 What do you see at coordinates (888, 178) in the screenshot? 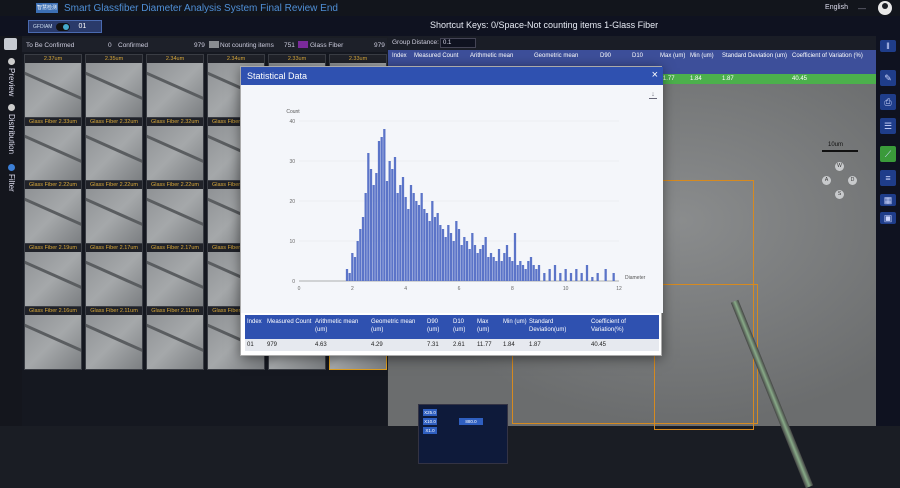
I see `sliders-icon: ≡` at bounding box center [888, 178].